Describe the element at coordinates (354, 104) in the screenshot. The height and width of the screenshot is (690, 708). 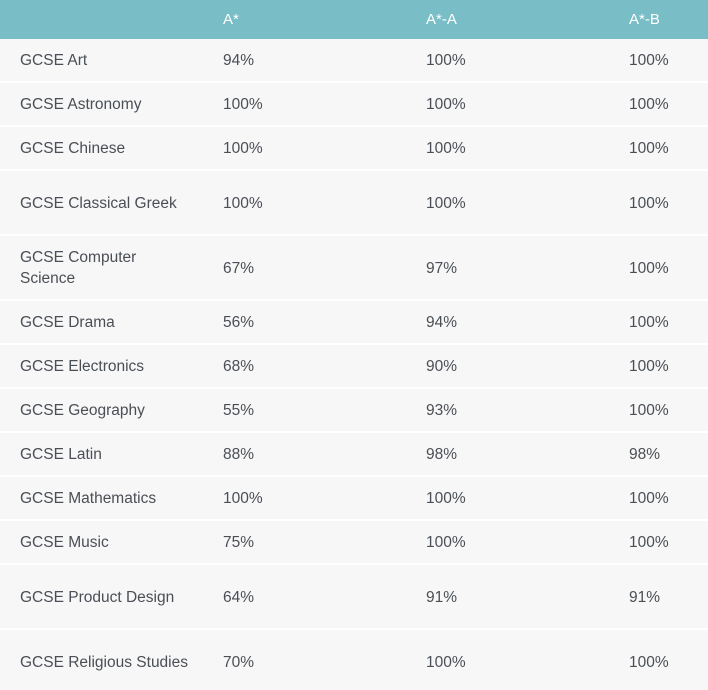
I see `table-row: GCSE Astronomy 100% 100% 100%` at that location.